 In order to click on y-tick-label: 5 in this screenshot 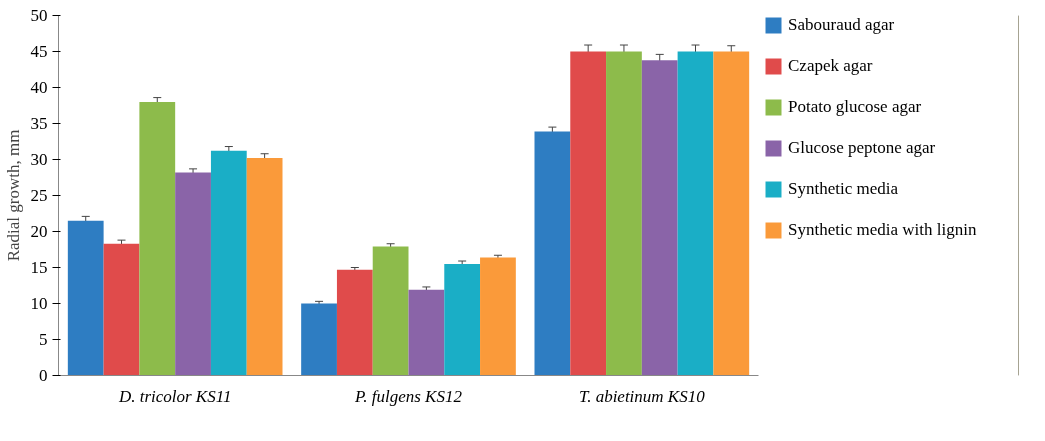, I will do `click(43, 339)`.